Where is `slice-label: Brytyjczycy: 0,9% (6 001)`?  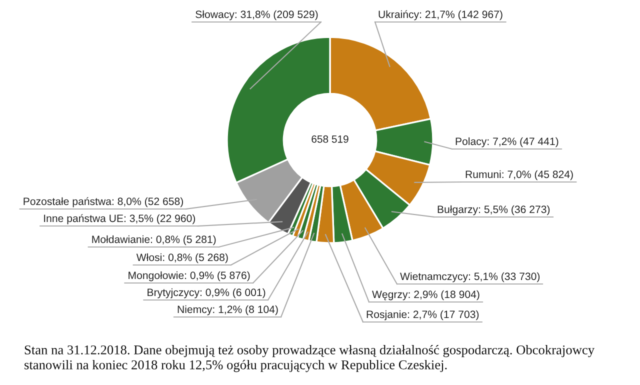
slice-label: Brytyjczycy: 0,9% (6 001) is located at coordinates (207, 293).